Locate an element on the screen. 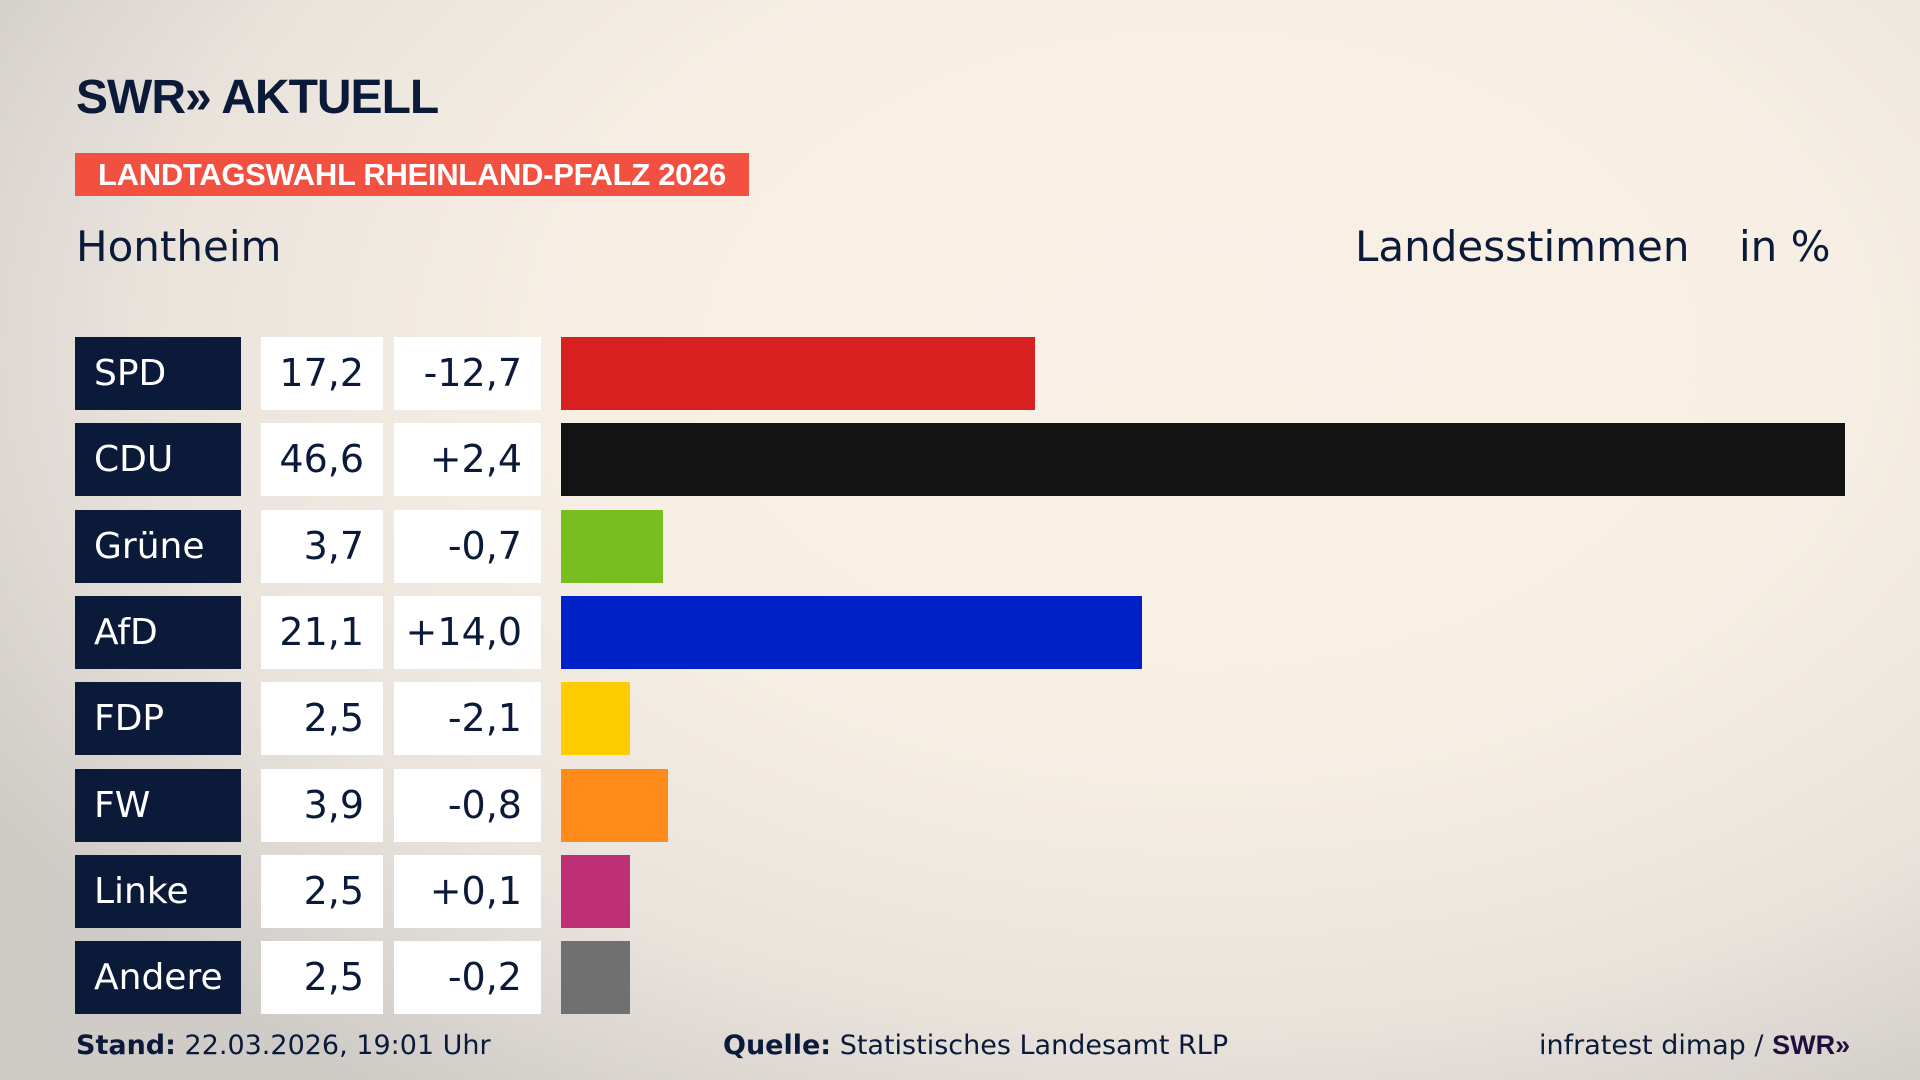 The height and width of the screenshot is (1080, 1920). stand-label: Stand: is located at coordinates (126, 1045).